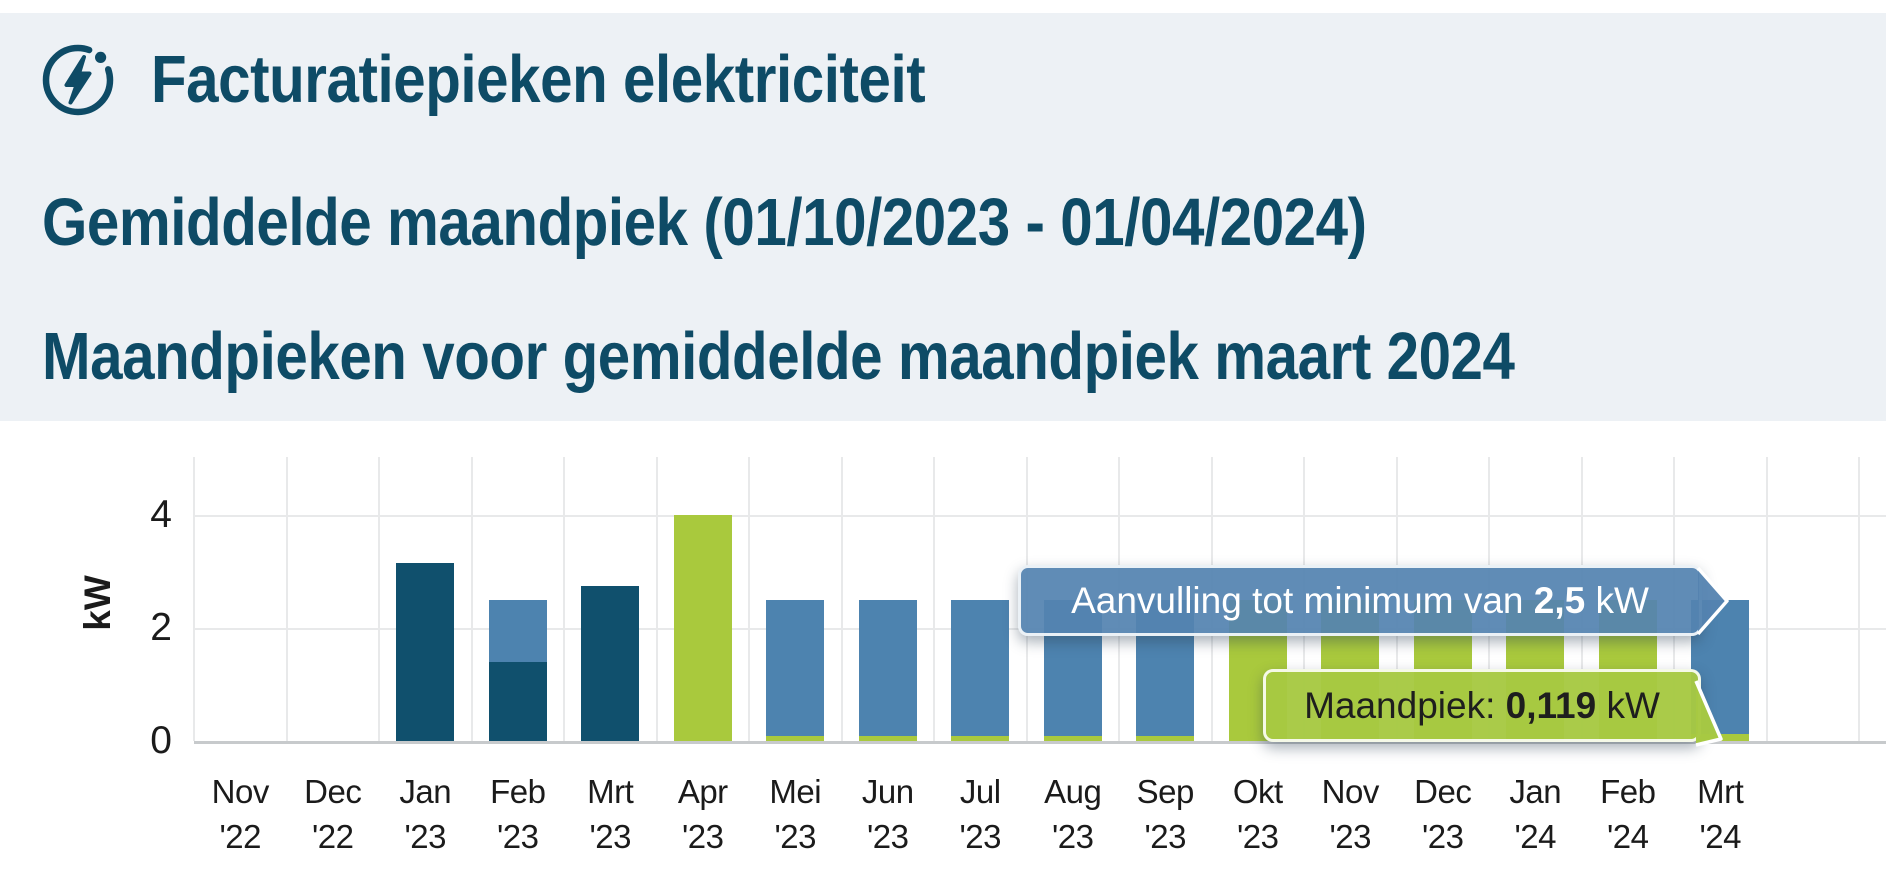 The width and height of the screenshot is (1886, 883). I want to click on x-axis-month-label: Nov '23, so click(1350, 814).